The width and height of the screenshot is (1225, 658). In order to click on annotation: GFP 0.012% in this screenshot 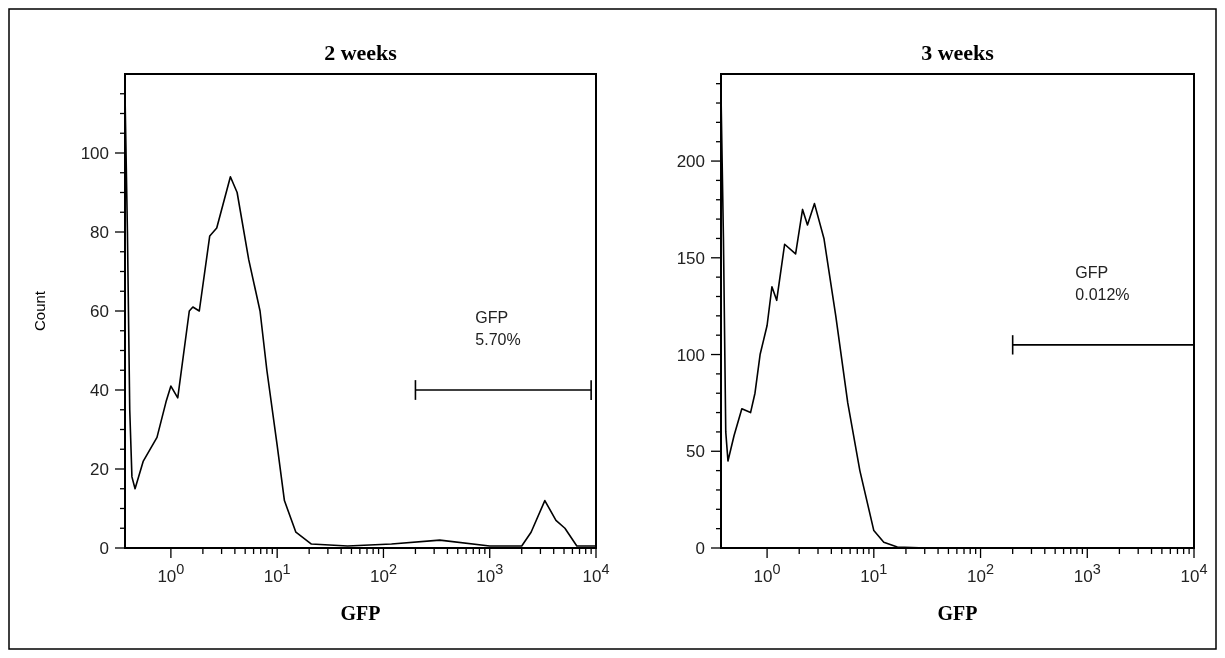, I will do `click(1102, 283)`.